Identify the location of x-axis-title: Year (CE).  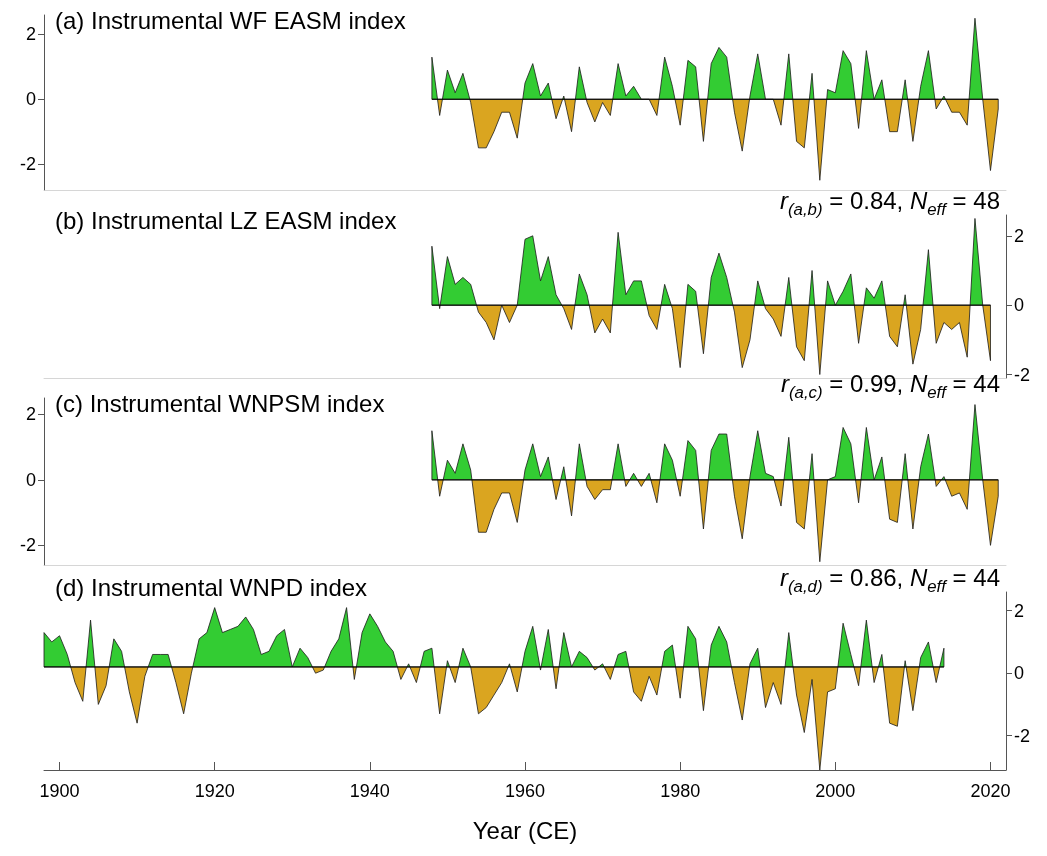
(525, 830).